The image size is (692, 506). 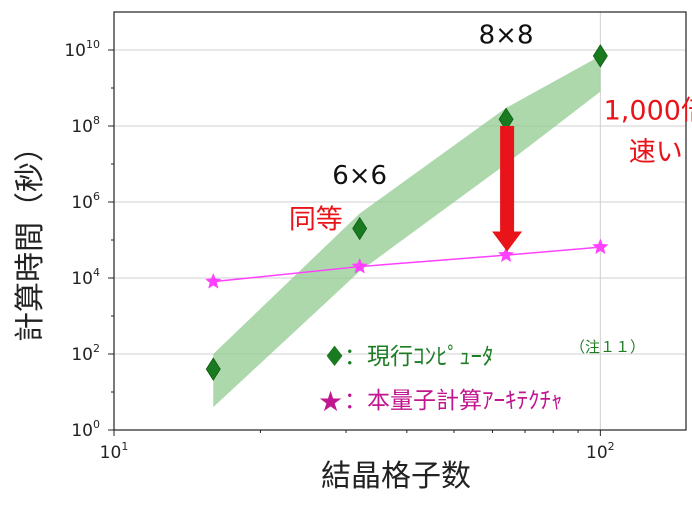 I want to click on y-tick-label: 10⁸, so click(x=85, y=125).